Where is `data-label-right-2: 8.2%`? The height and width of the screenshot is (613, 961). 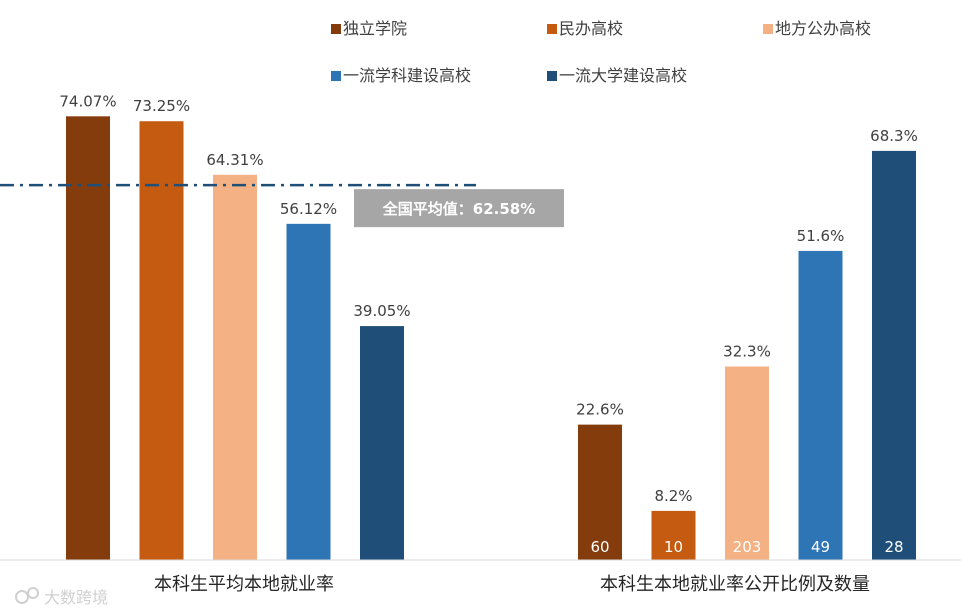
data-label-right-2: 8.2% is located at coordinates (673, 496).